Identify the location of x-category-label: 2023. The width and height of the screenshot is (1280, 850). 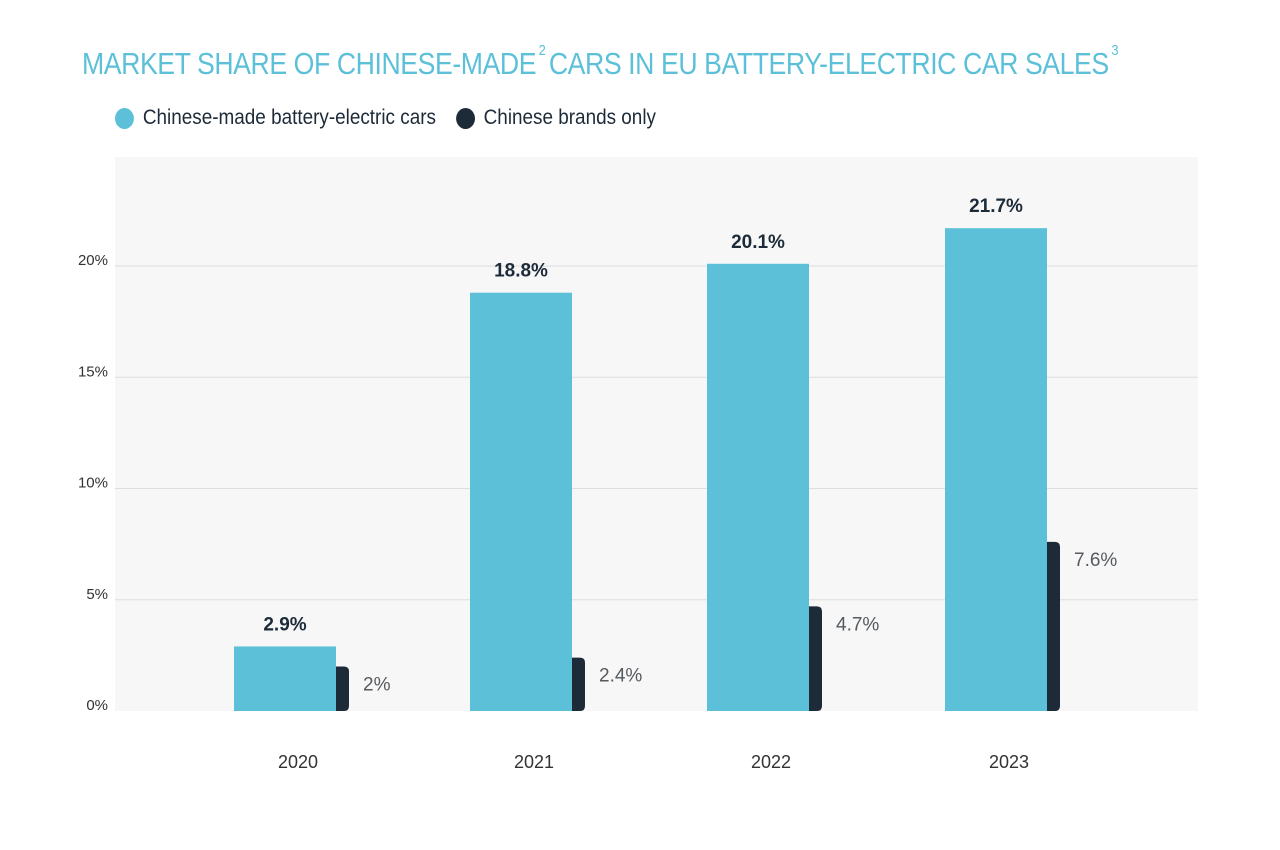
(1009, 762).